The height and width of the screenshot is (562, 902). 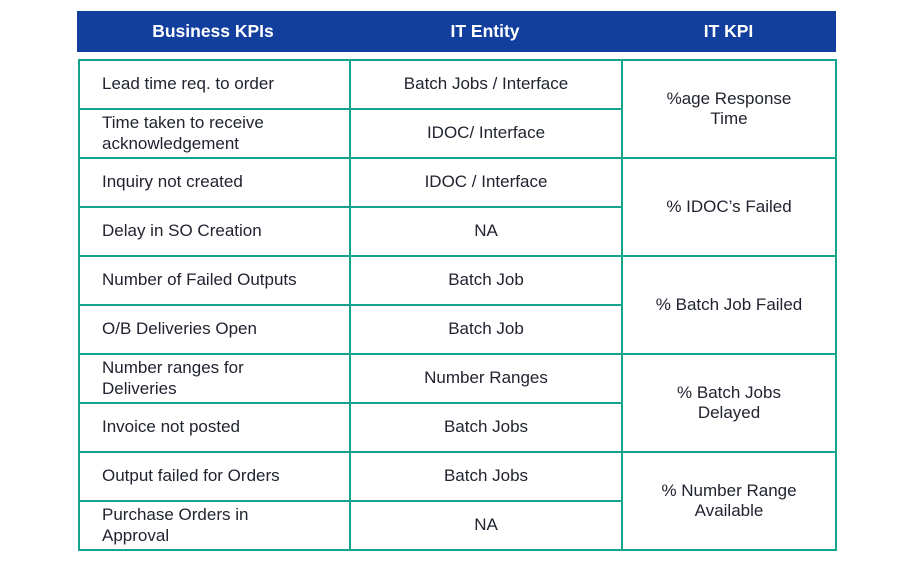 I want to click on it-kpi-cell: % Batch Job Failed, so click(x=729, y=305).